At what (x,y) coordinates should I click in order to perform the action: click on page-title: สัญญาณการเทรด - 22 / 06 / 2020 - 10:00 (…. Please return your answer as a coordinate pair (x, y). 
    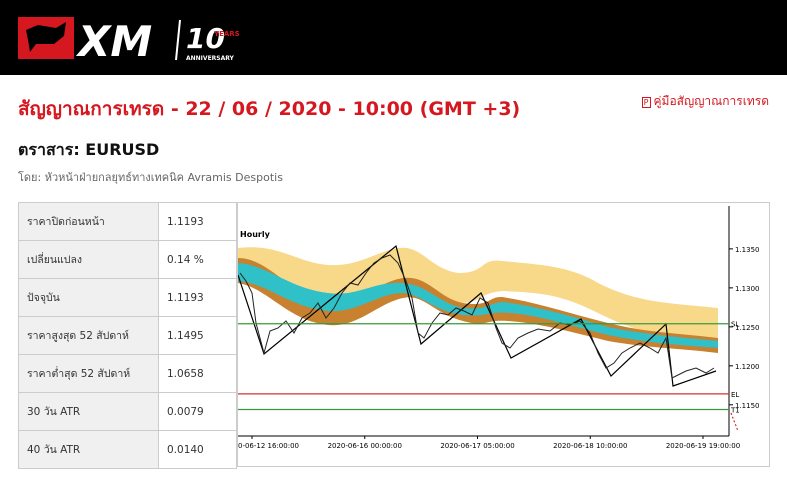
    Looking at the image, I should click on (269, 109).